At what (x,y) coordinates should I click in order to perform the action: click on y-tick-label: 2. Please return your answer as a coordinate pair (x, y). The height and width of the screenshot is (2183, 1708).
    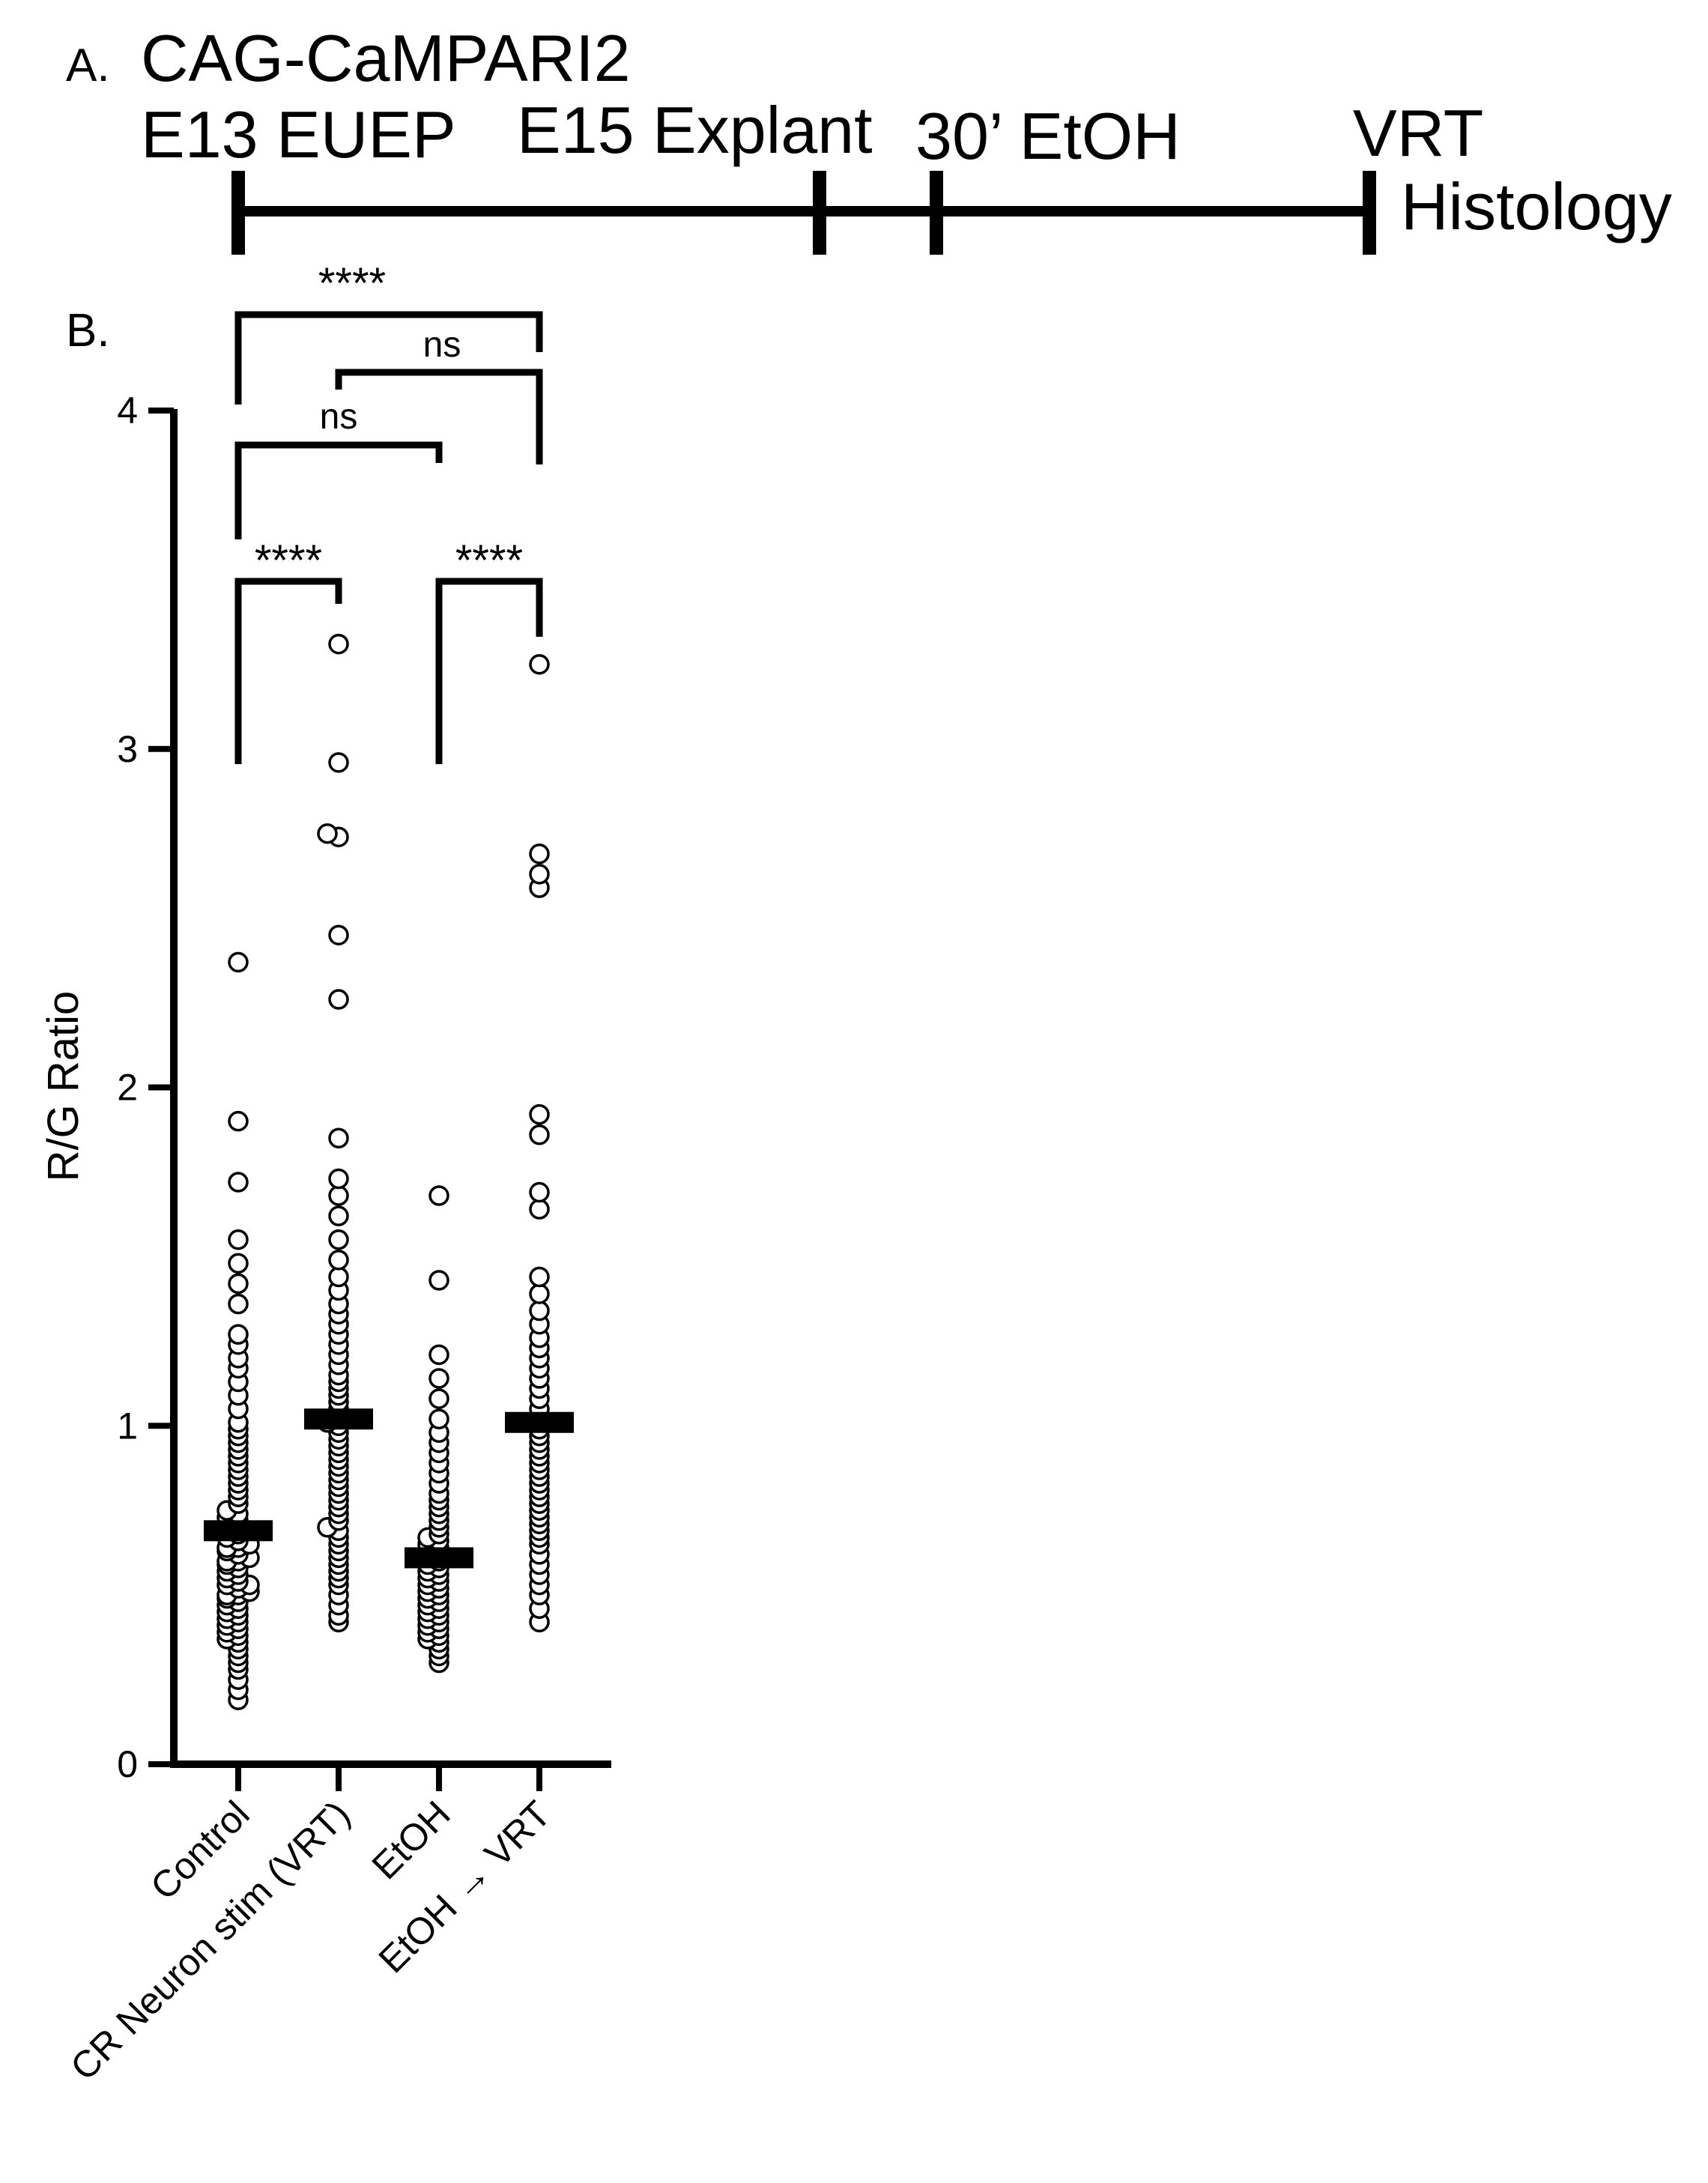
    Looking at the image, I should click on (127, 1088).